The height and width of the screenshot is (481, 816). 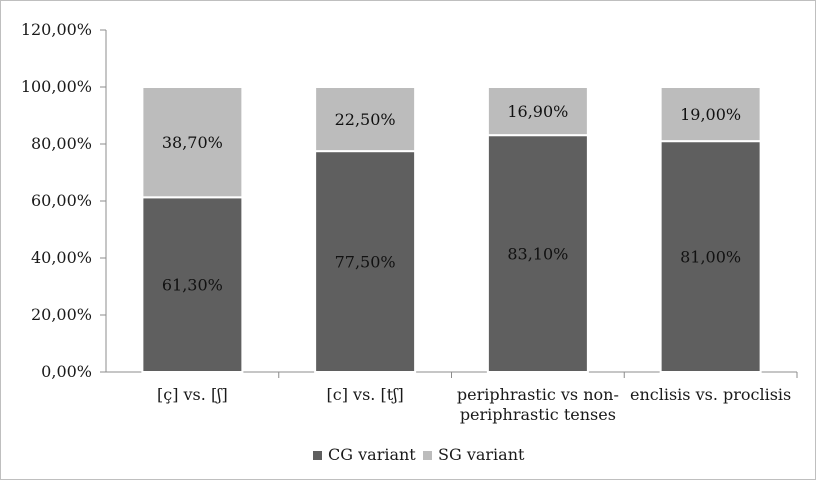 What do you see at coordinates (481, 454) in the screenshot?
I see `legend-label: SG variant` at bounding box center [481, 454].